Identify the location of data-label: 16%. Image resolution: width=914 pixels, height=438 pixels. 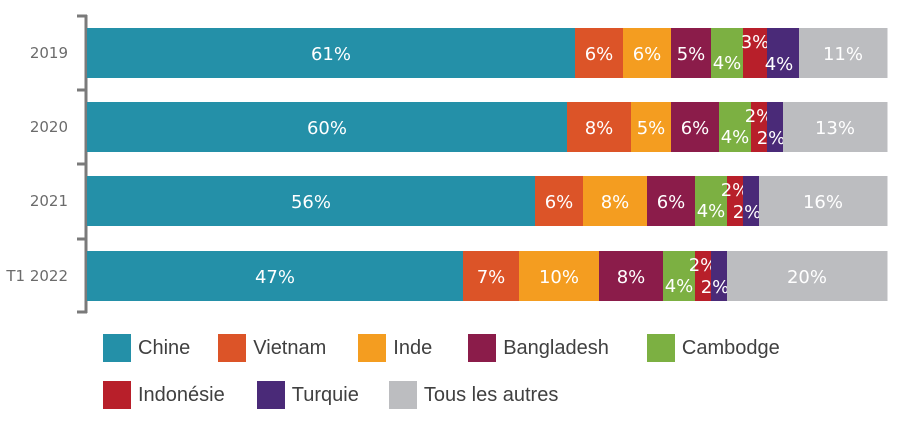
(823, 202).